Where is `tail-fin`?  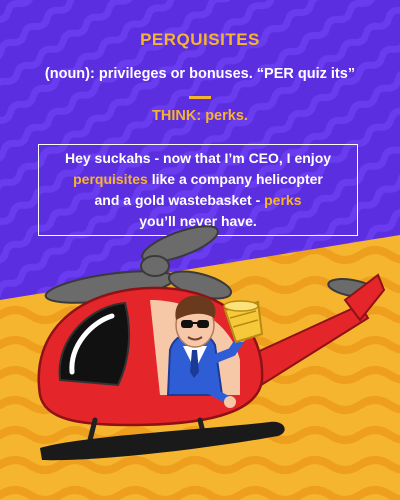 tail-fin is located at coordinates (364, 297).